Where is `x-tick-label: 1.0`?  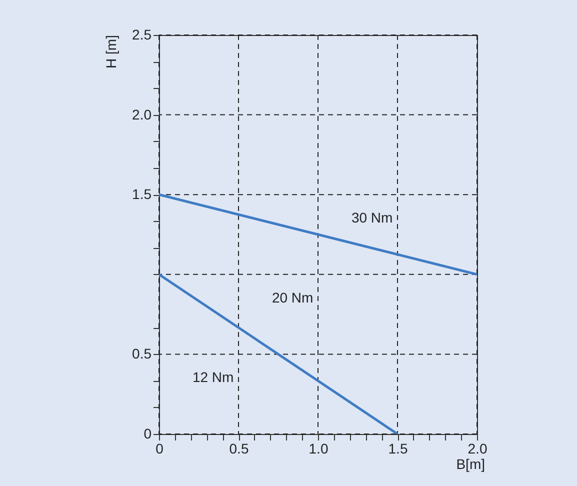
x-tick-label: 1.0 is located at coordinates (318, 448).